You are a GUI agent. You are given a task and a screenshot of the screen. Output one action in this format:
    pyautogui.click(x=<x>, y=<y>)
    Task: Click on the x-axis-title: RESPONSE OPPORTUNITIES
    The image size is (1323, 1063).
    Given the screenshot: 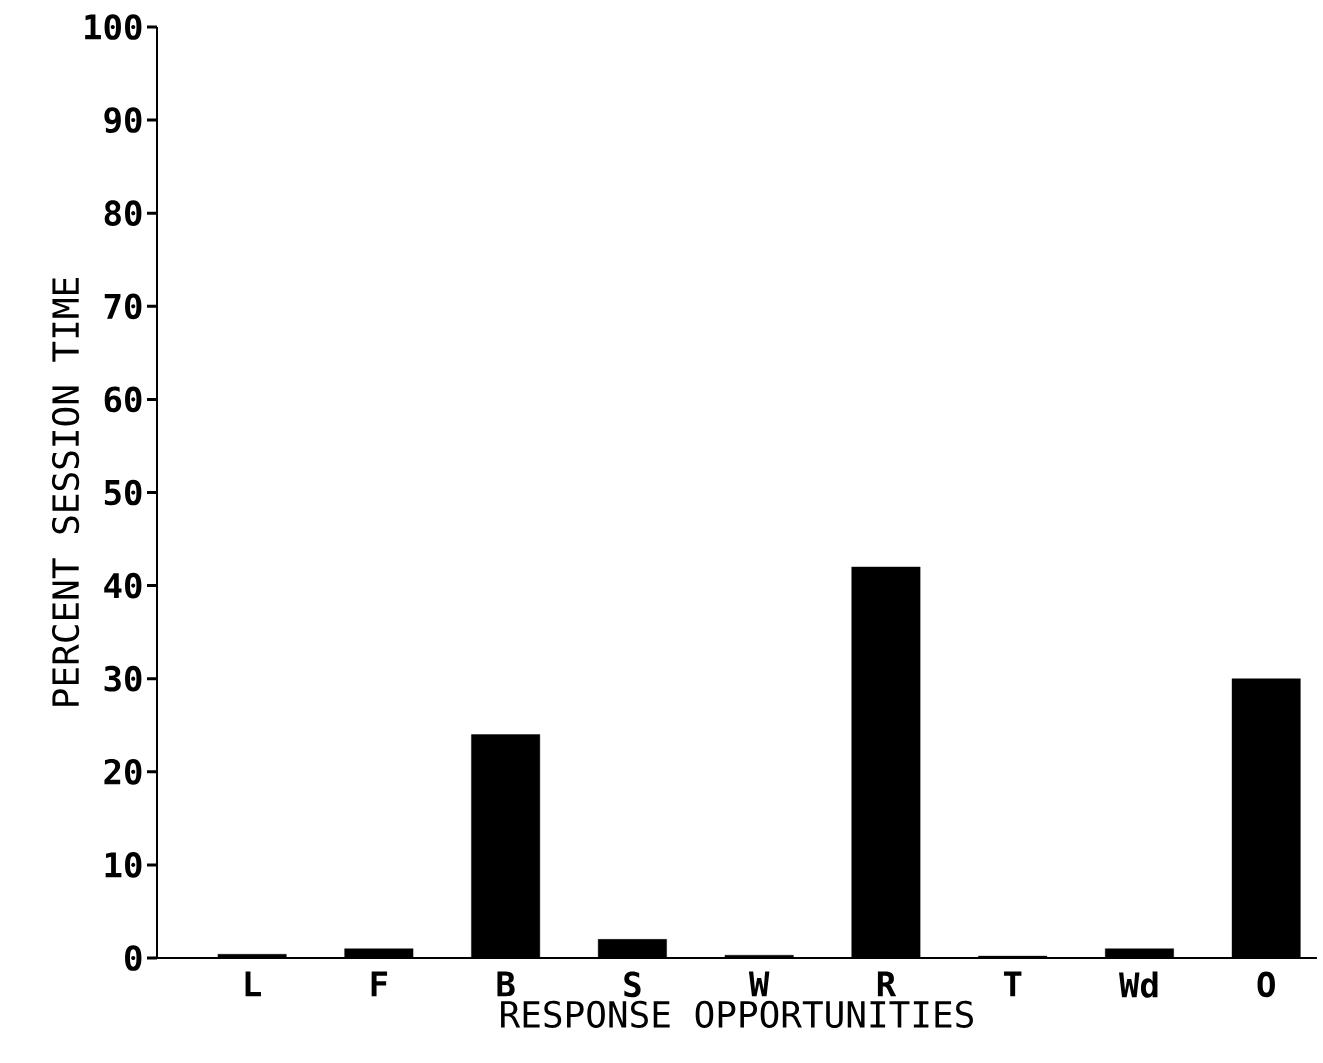 What is the action you would take?
    pyautogui.click(x=737, y=1014)
    